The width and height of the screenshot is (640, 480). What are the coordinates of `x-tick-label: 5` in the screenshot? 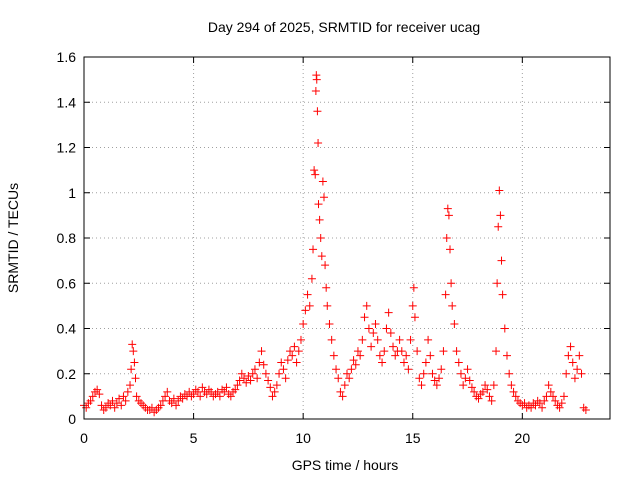 It's located at (194, 438).